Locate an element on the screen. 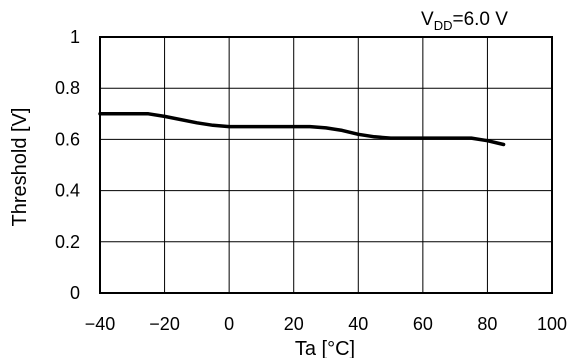  x-tick-labels: −40 −20 0 20 40 60 80 100 is located at coordinates (326, 324).